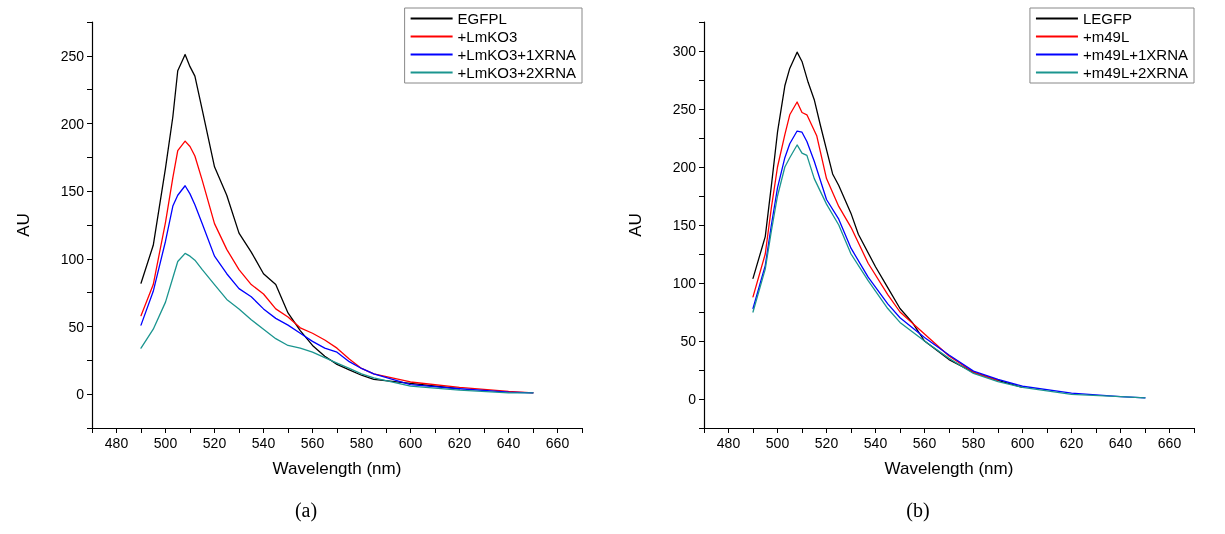  I want to click on legend-label: +m49L, so click(1106, 36).